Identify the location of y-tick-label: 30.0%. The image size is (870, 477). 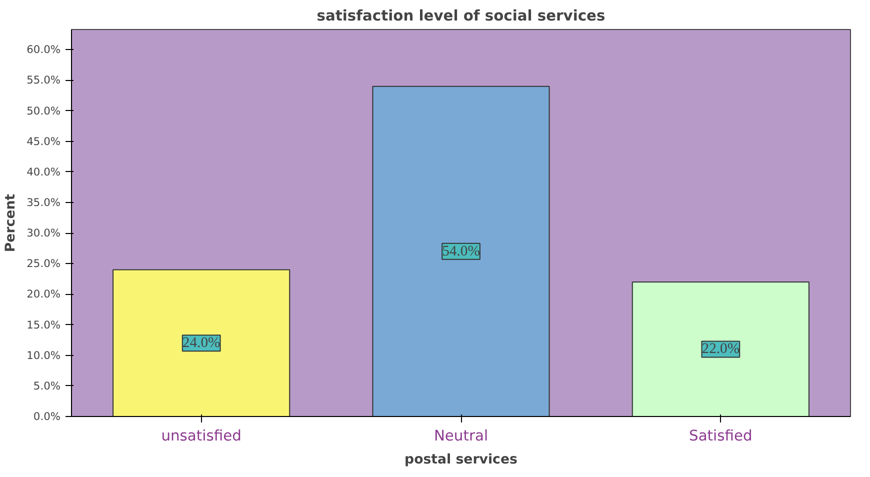
(43, 233).